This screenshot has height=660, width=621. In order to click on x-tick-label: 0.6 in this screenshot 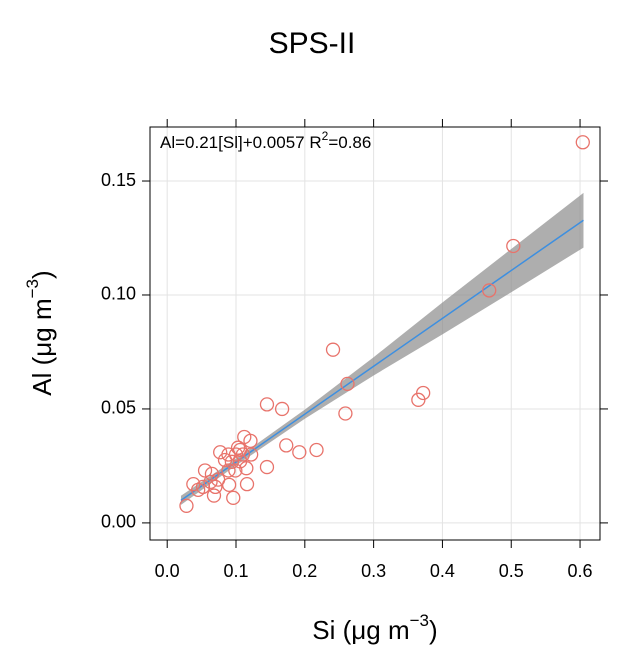, I will do `click(580, 571)`.